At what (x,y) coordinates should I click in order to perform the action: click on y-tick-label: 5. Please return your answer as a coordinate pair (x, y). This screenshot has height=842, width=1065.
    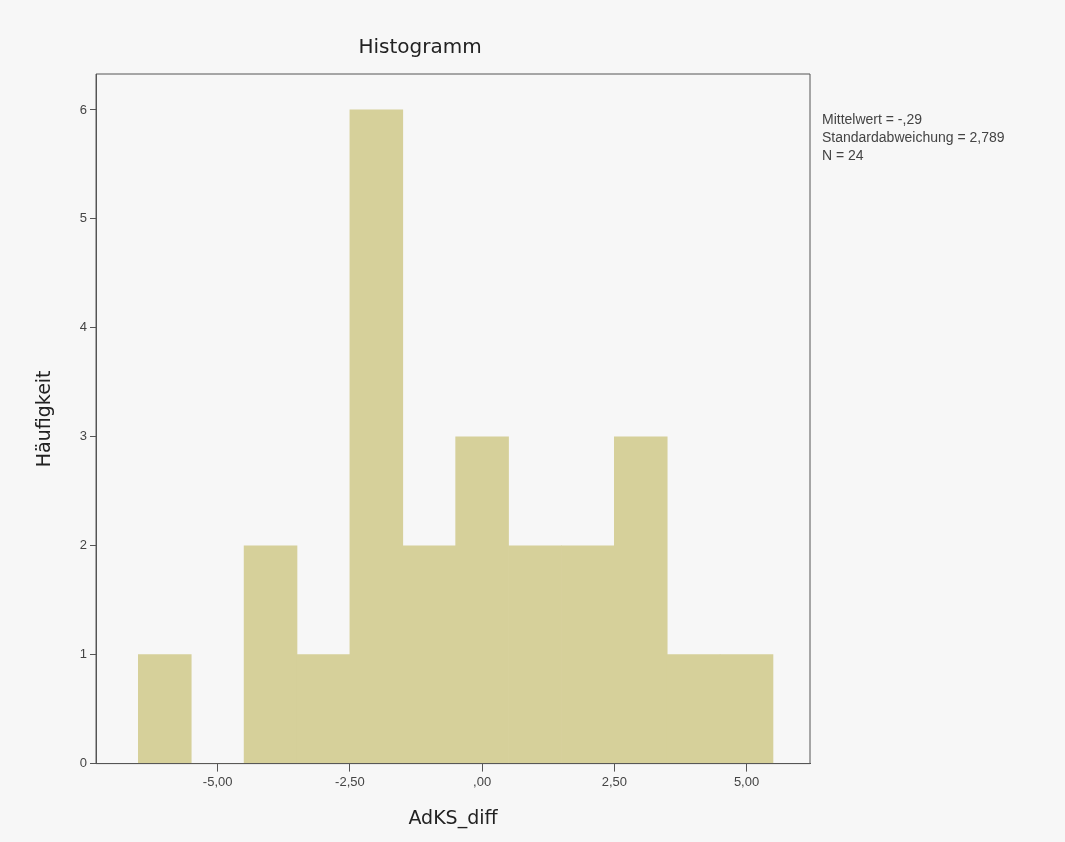
    Looking at the image, I should click on (83, 218).